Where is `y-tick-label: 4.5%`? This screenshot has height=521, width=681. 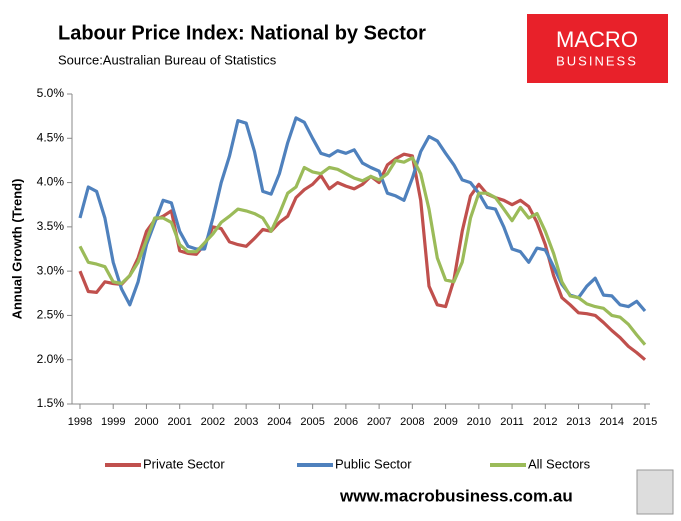
y-tick-label: 4.5% is located at coordinates (51, 137).